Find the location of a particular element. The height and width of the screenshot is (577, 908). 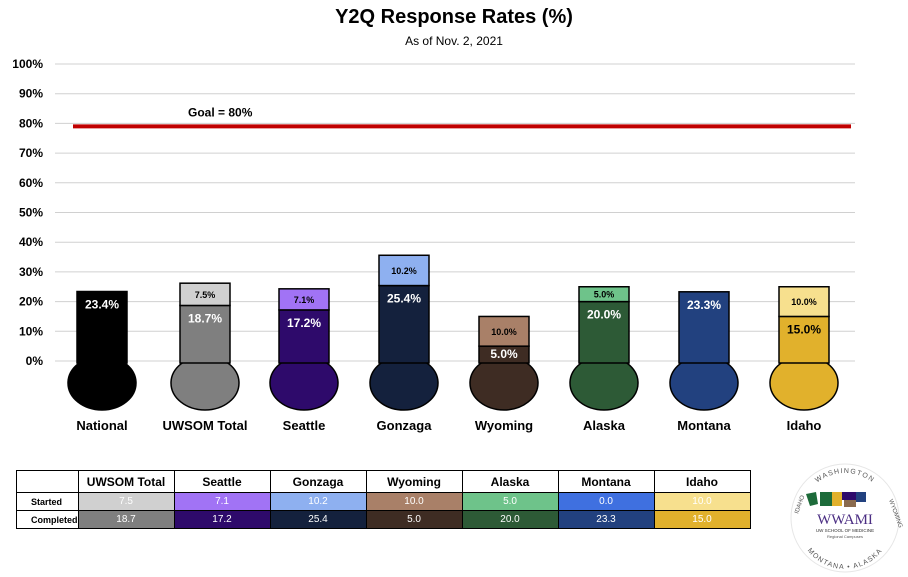

column-header: Montana is located at coordinates (606, 481).